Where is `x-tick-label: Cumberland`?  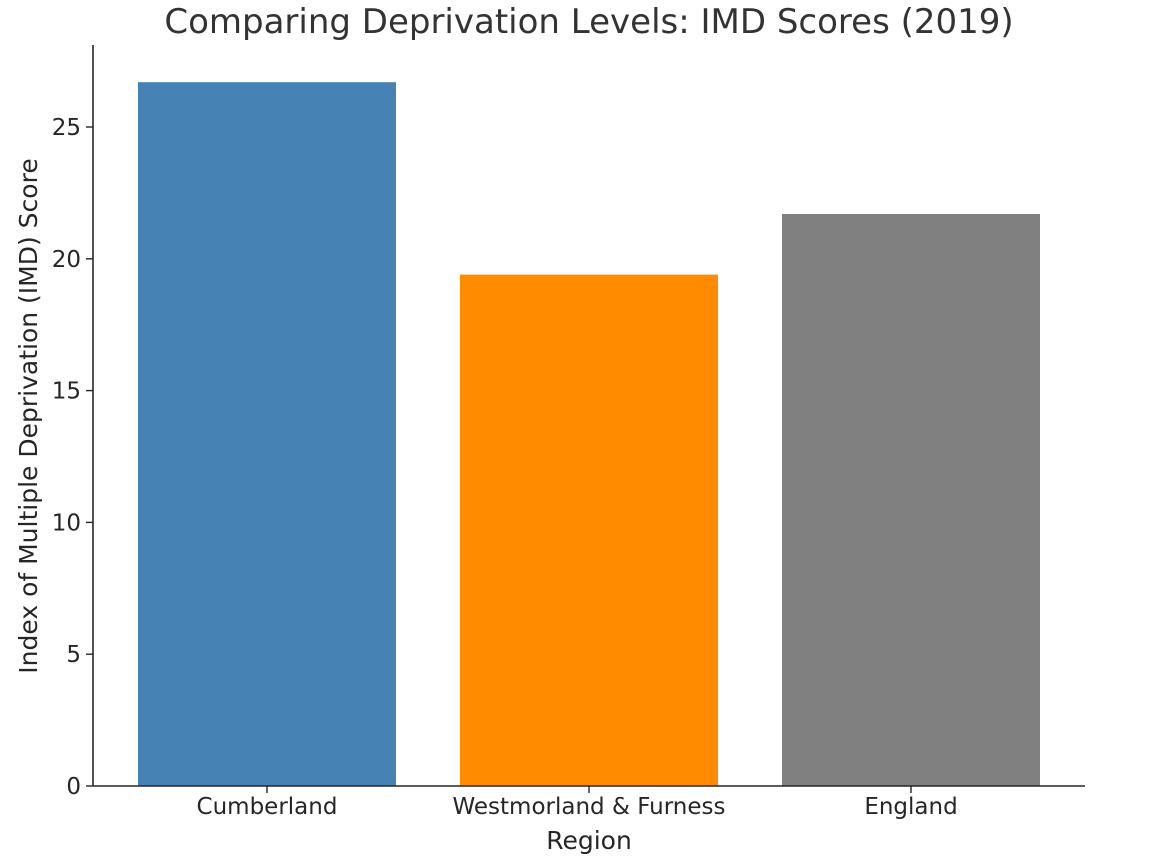
x-tick-label: Cumberland is located at coordinates (267, 807).